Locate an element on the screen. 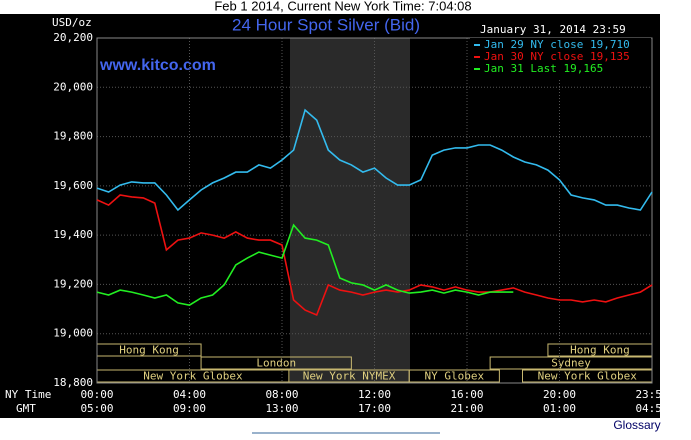 The width and height of the screenshot is (691, 440). x-tick-label-gmt: 17:00 is located at coordinates (374, 408).